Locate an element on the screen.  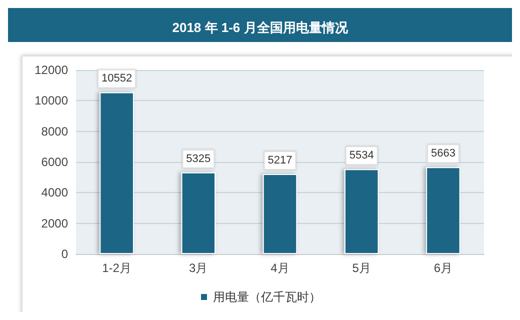
y-tick-label: 10000 is located at coordinates (51, 101).